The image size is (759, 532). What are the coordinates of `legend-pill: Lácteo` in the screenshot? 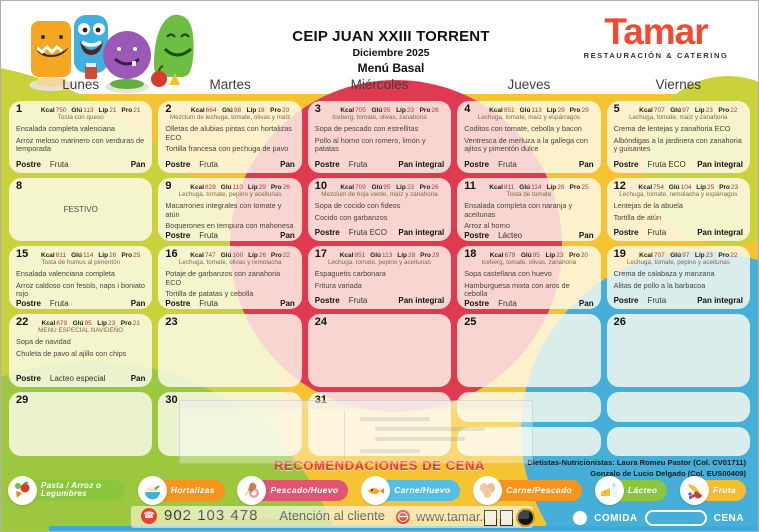 It's located at (631, 490).